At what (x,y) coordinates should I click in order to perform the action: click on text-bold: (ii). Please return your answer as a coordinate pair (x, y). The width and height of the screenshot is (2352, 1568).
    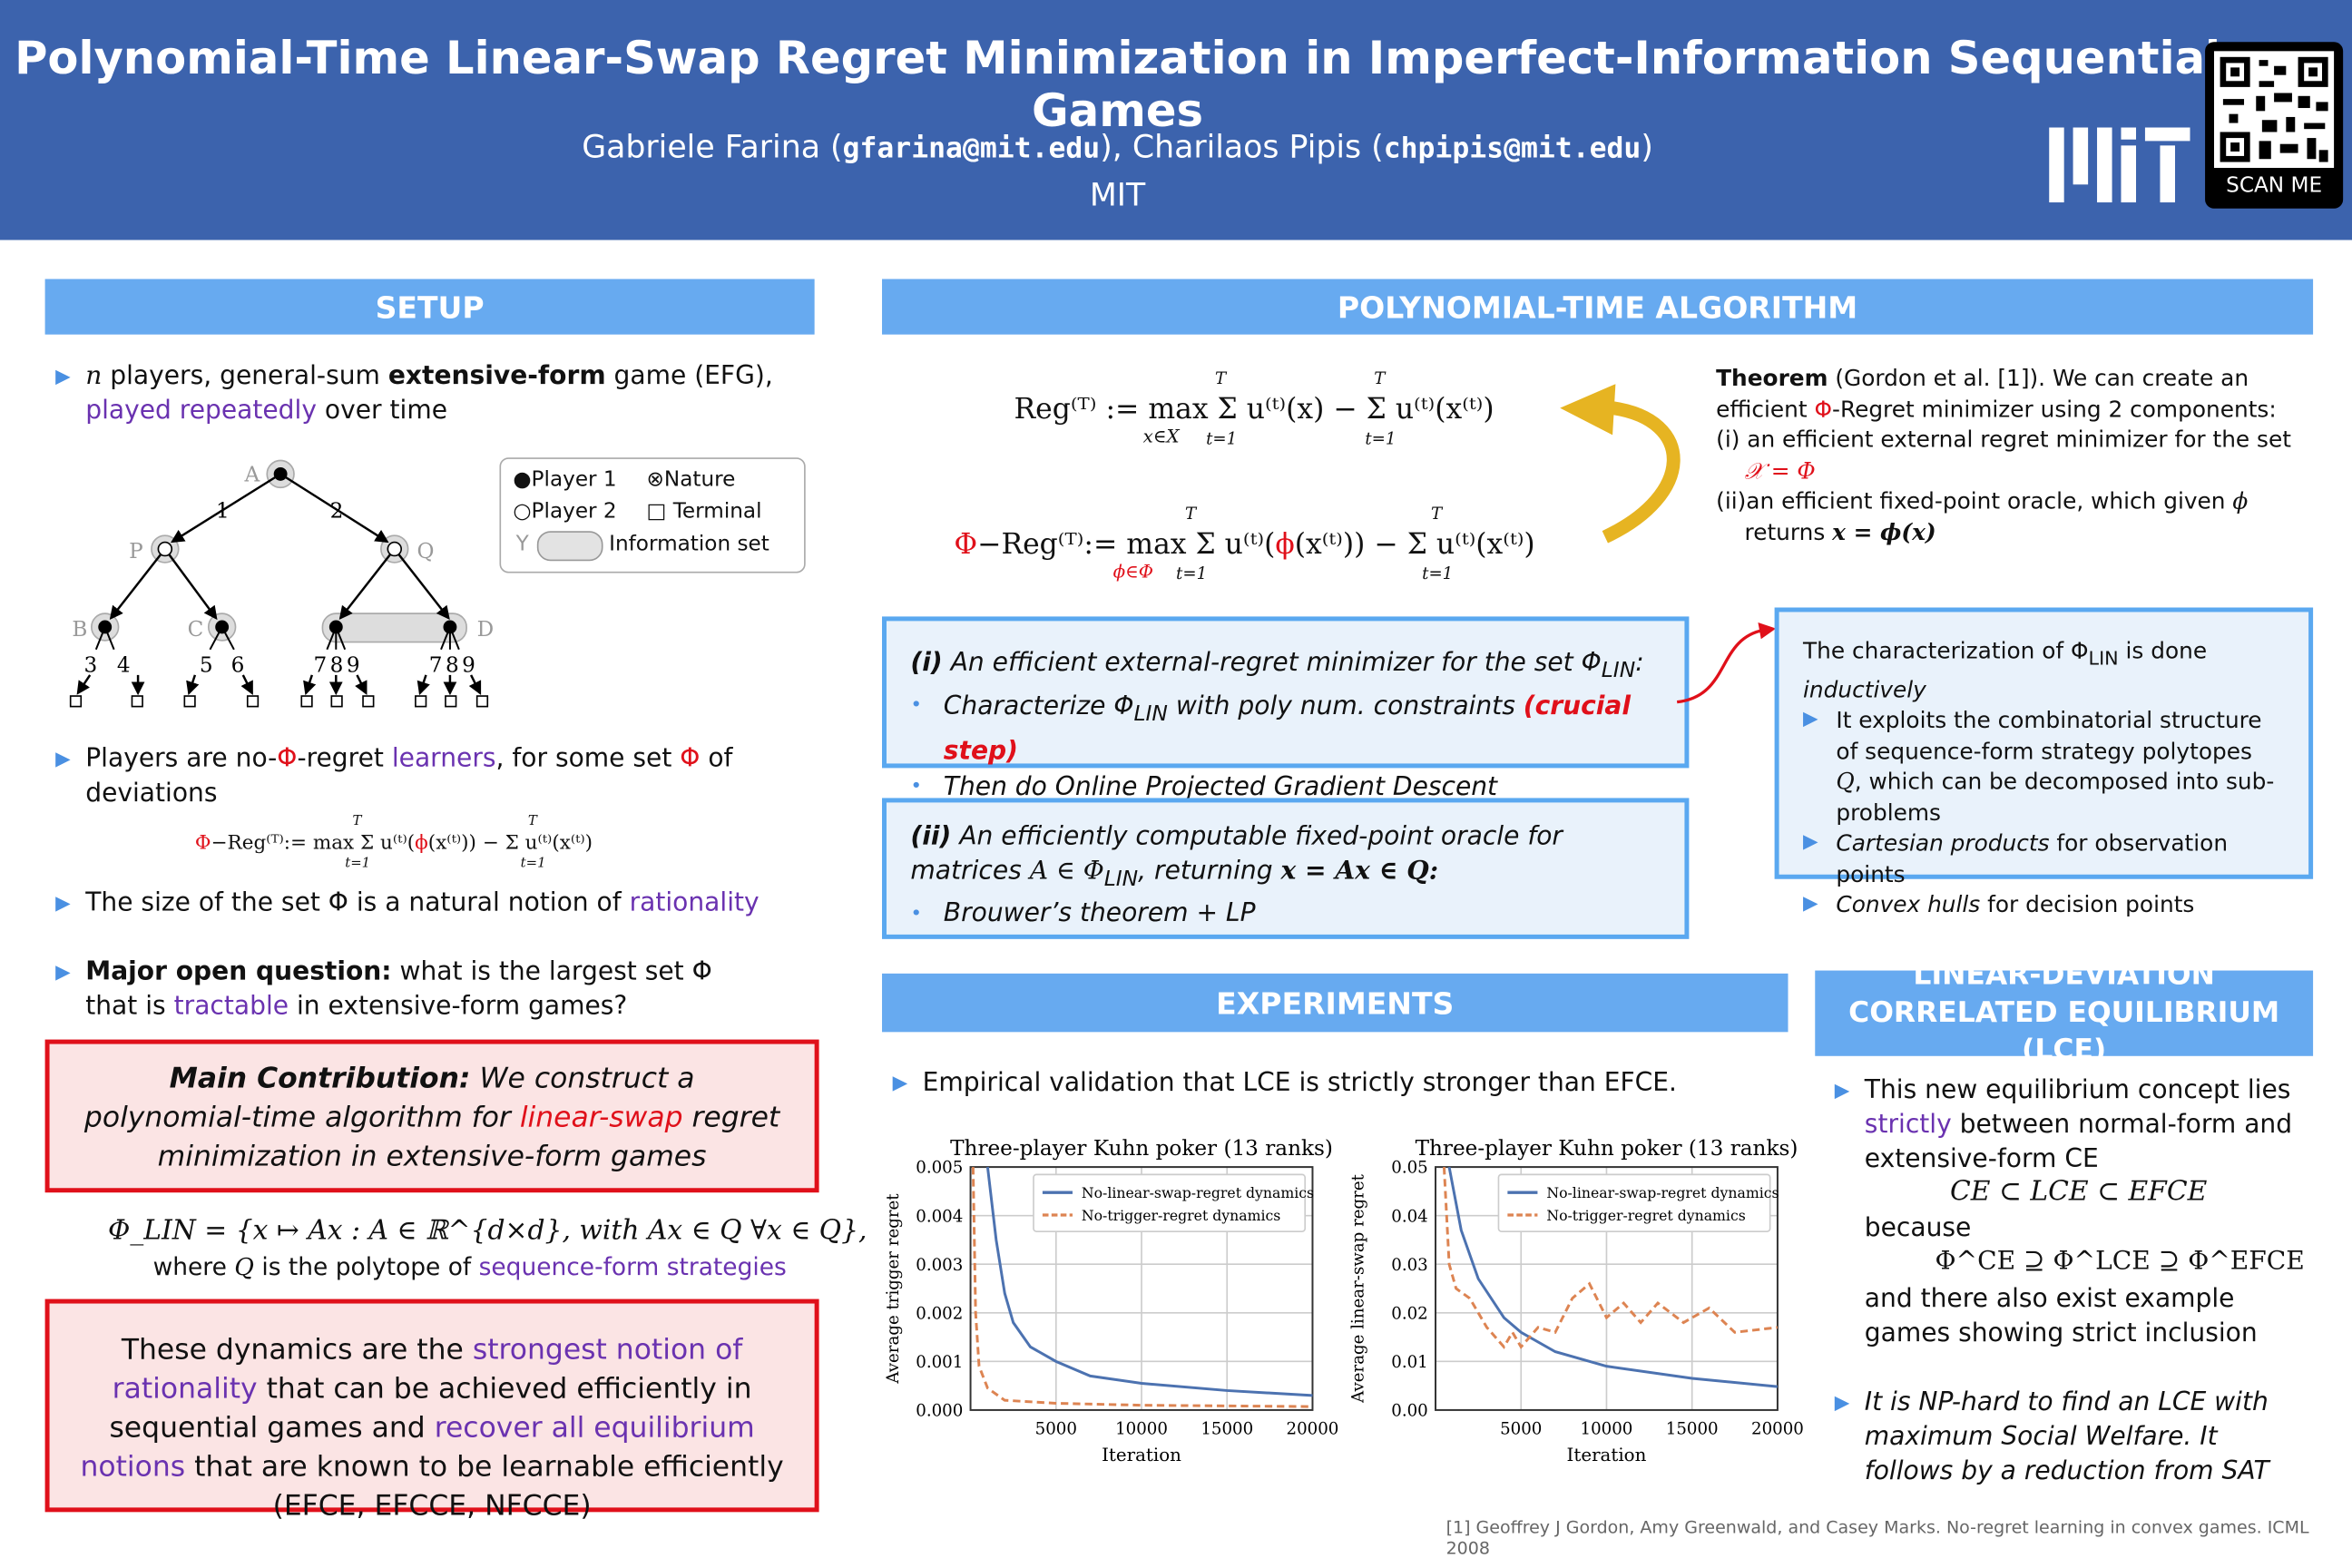
    Looking at the image, I should click on (931, 836).